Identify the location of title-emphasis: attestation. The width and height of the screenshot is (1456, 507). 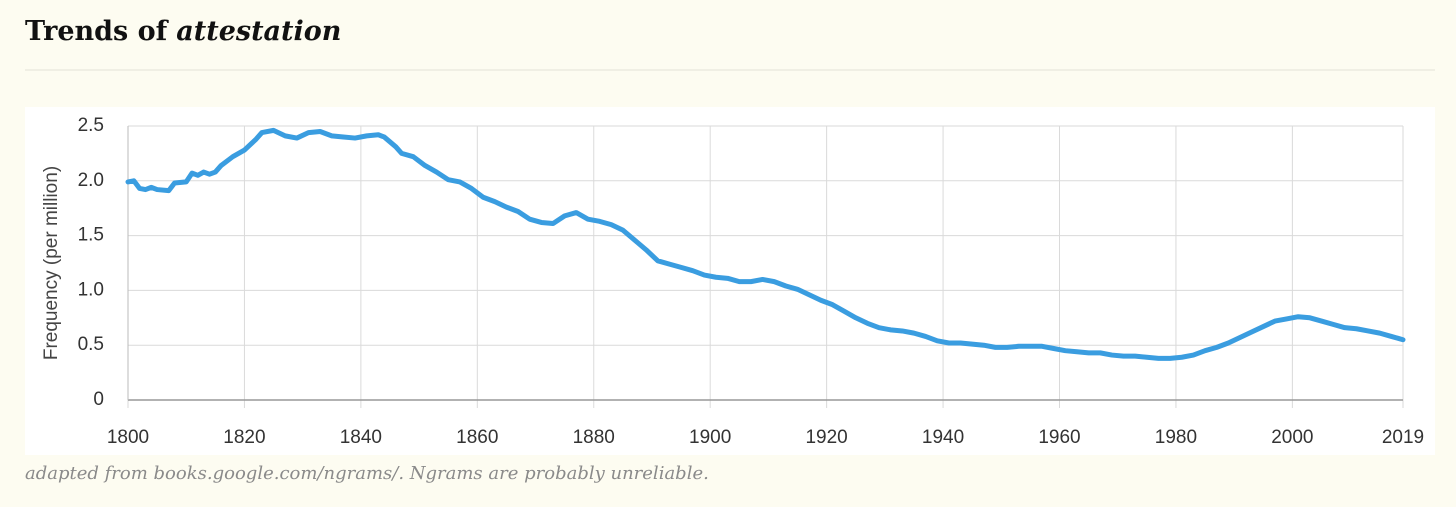
(258, 31).